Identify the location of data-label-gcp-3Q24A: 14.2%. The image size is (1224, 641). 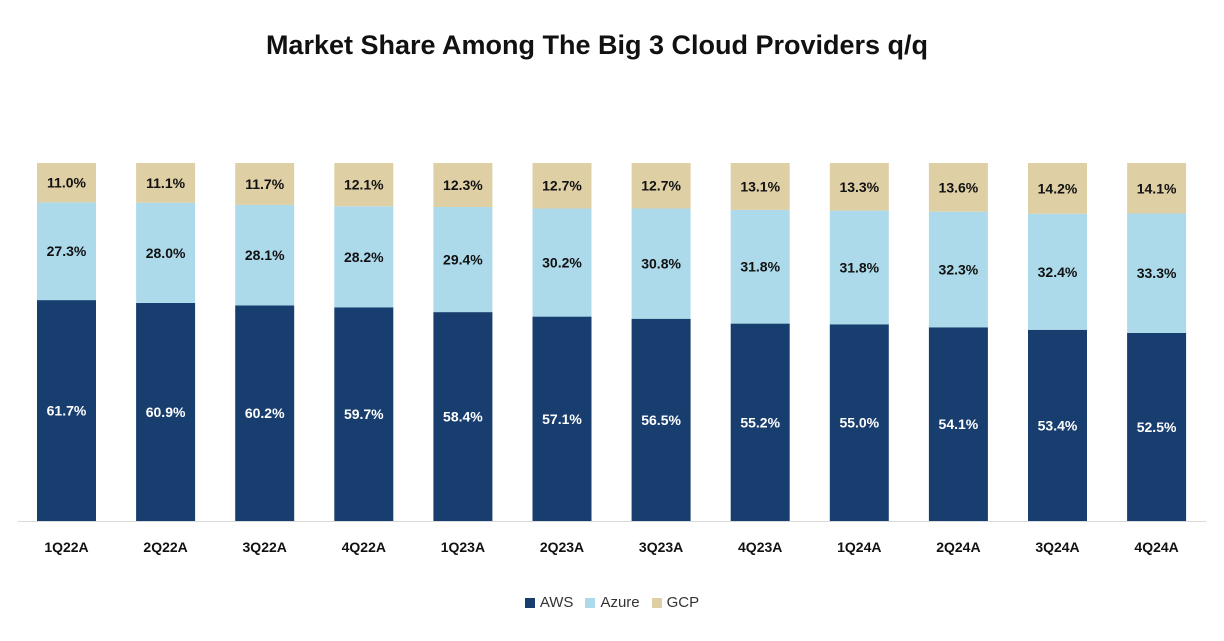
(1058, 188).